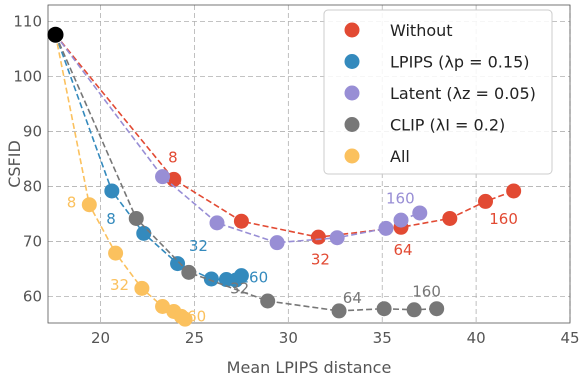  Describe the element at coordinates (447, 125) in the screenshot. I see `legend-label: CLIP (λI = 0.2)` at that location.